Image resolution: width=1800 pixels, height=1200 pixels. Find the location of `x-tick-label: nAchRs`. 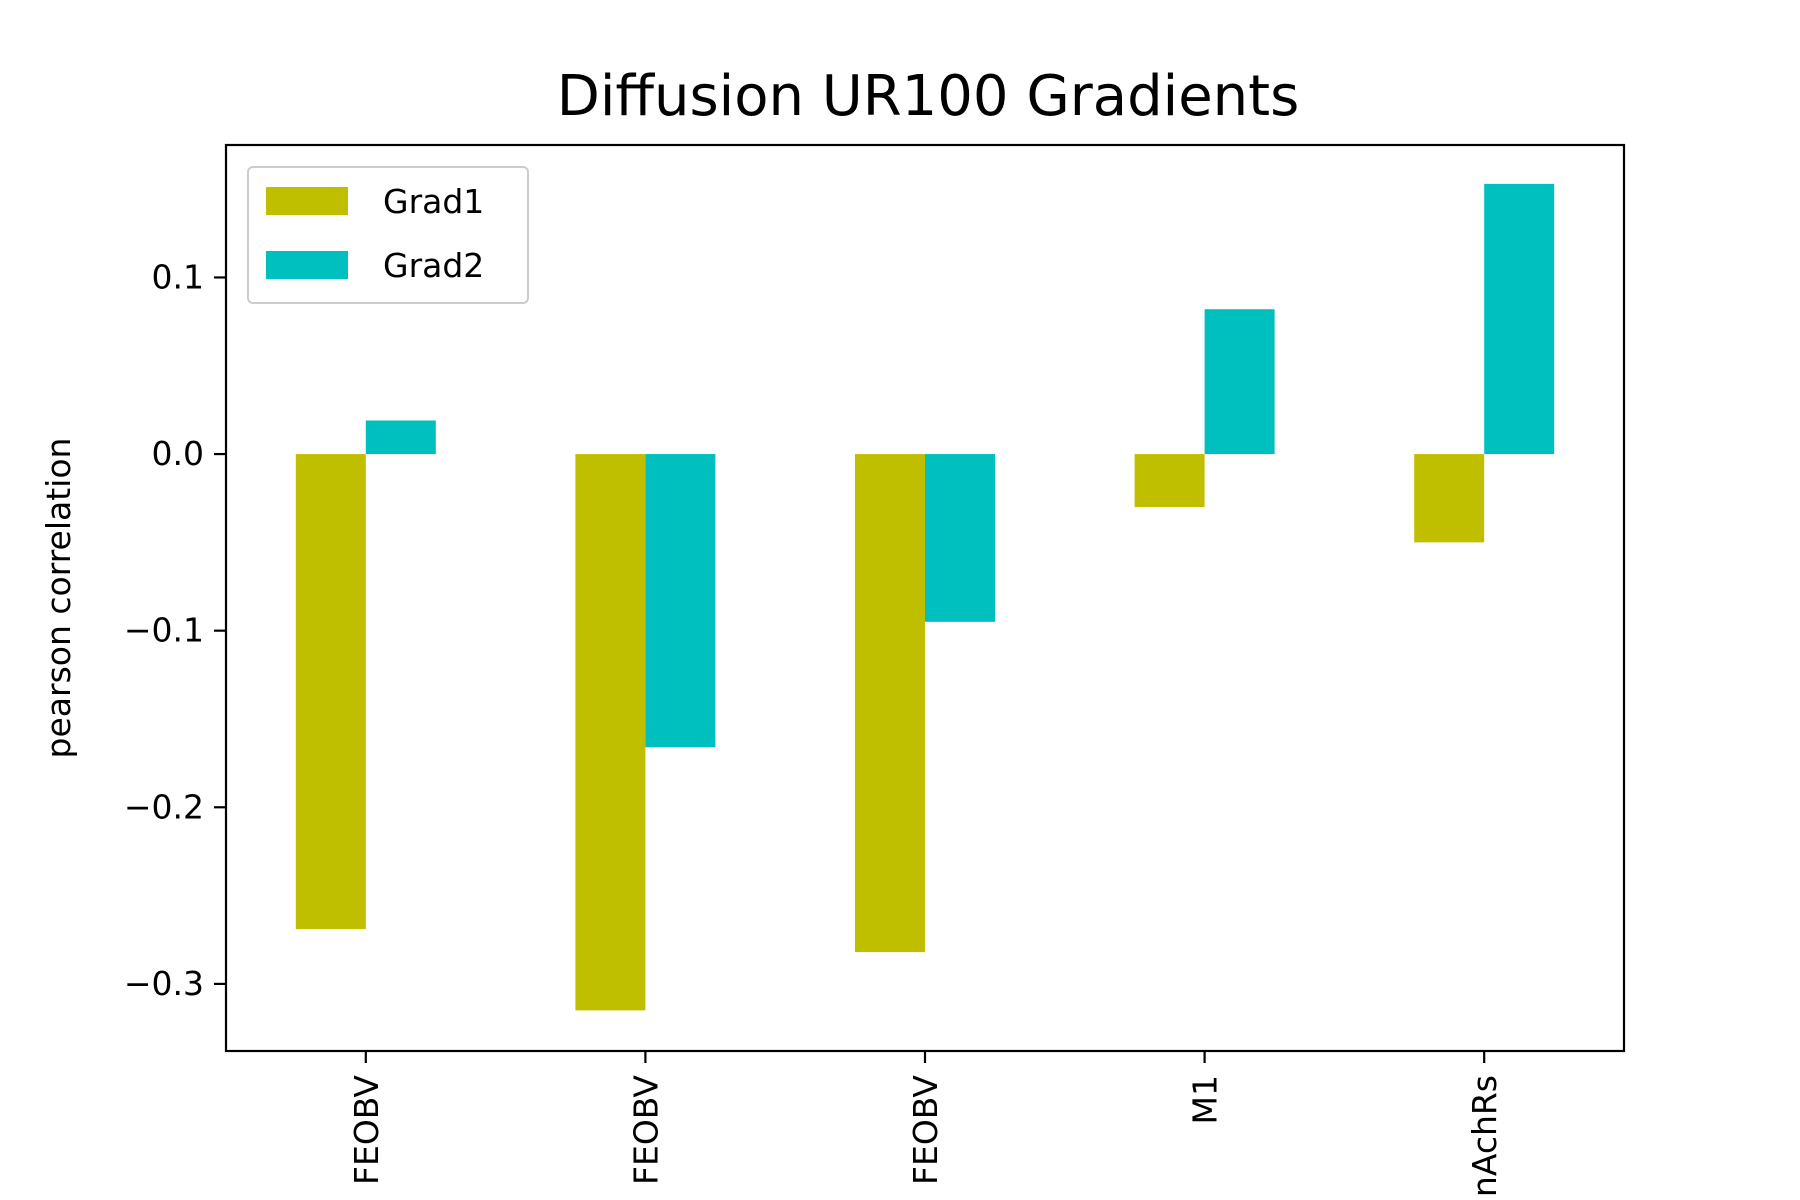

x-tick-label: nAchRs is located at coordinates (1484, 1136).